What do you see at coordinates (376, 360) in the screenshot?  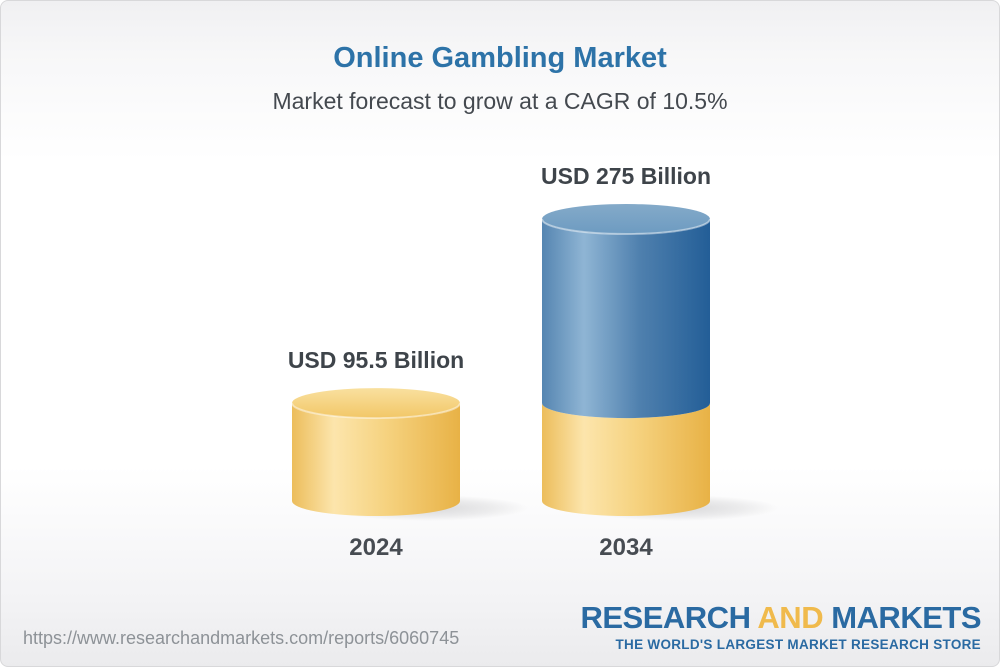 I see `value-label-2024: USD 95.5 Billion` at bounding box center [376, 360].